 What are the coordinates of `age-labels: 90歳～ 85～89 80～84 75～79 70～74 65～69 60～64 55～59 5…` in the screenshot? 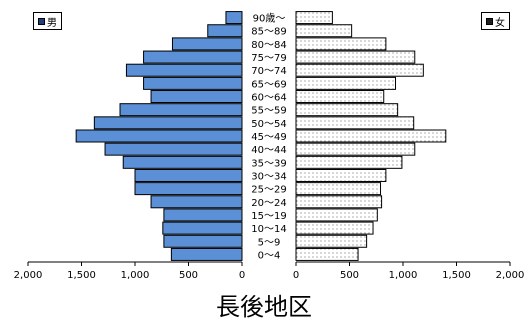 It's located at (268, 137).